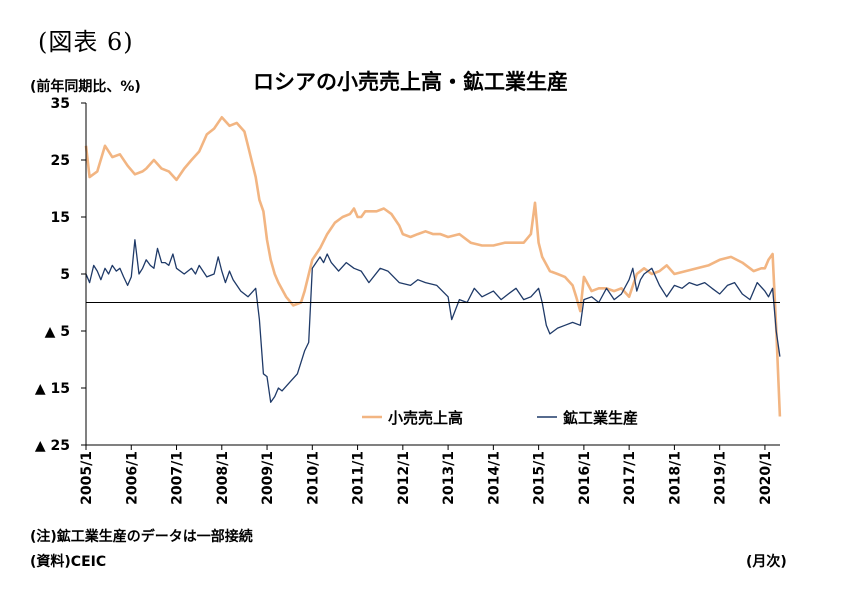  I want to click on chart-source: (資料)CEIC, so click(68, 562).